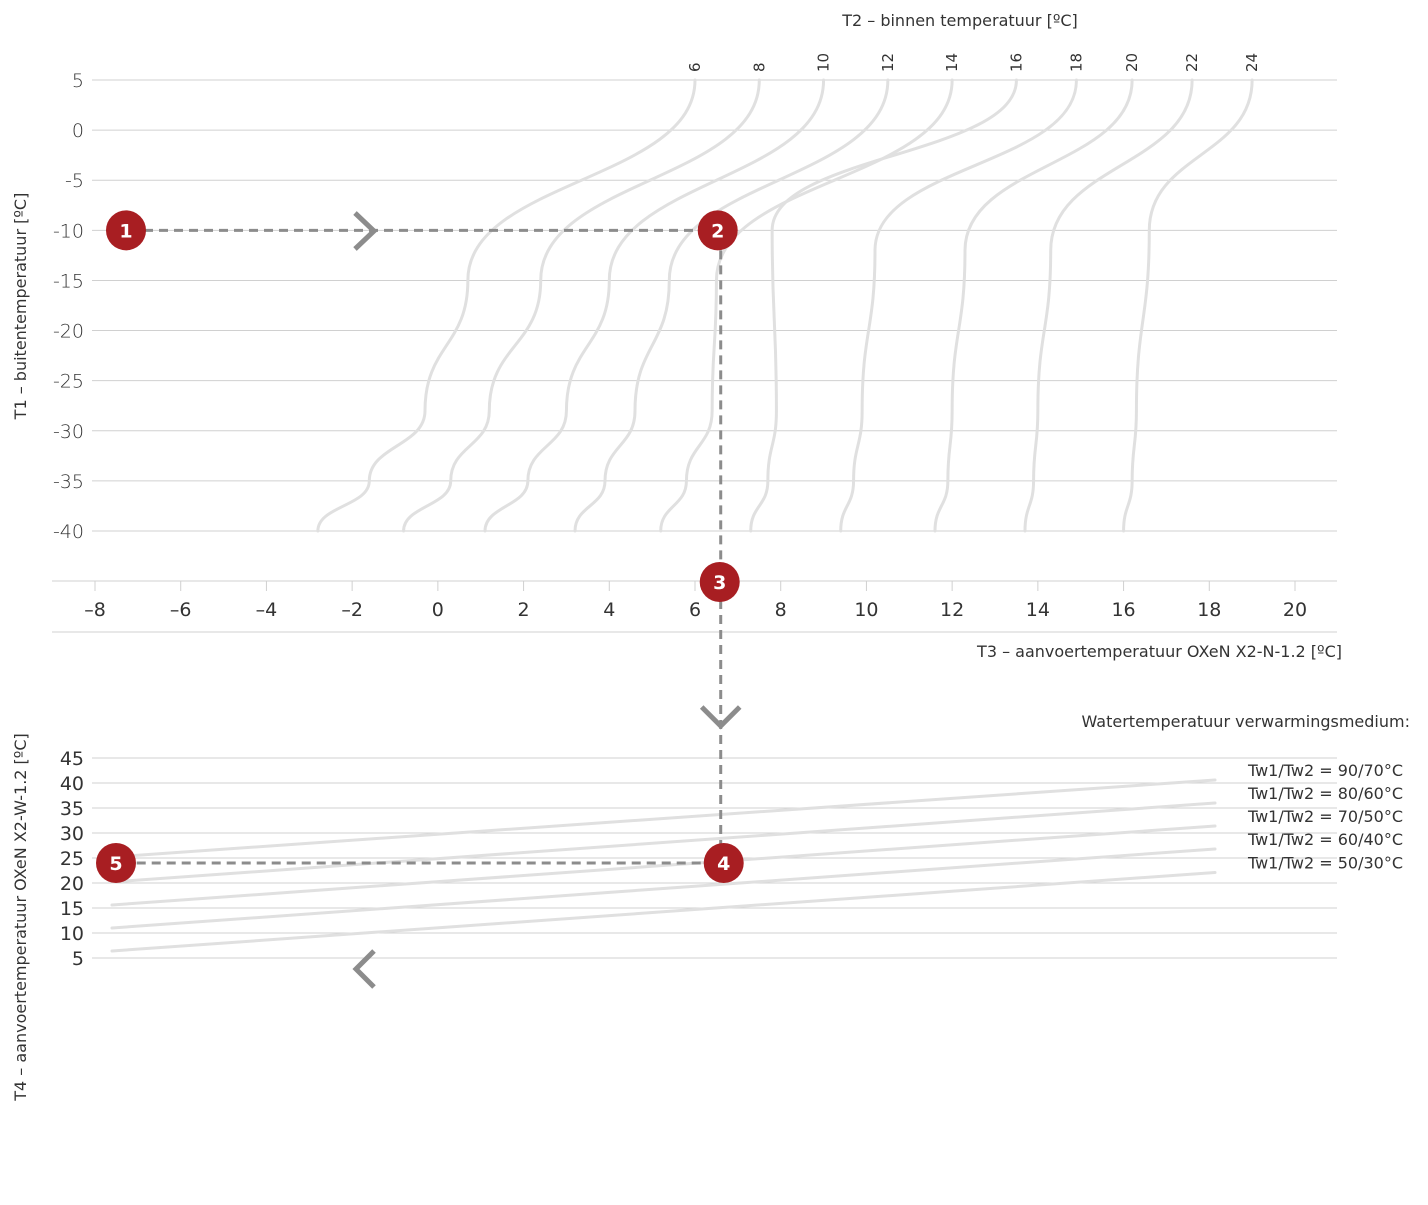  Describe the element at coordinates (68, 281) in the screenshot. I see `top-y-tick-label: -15` at that location.